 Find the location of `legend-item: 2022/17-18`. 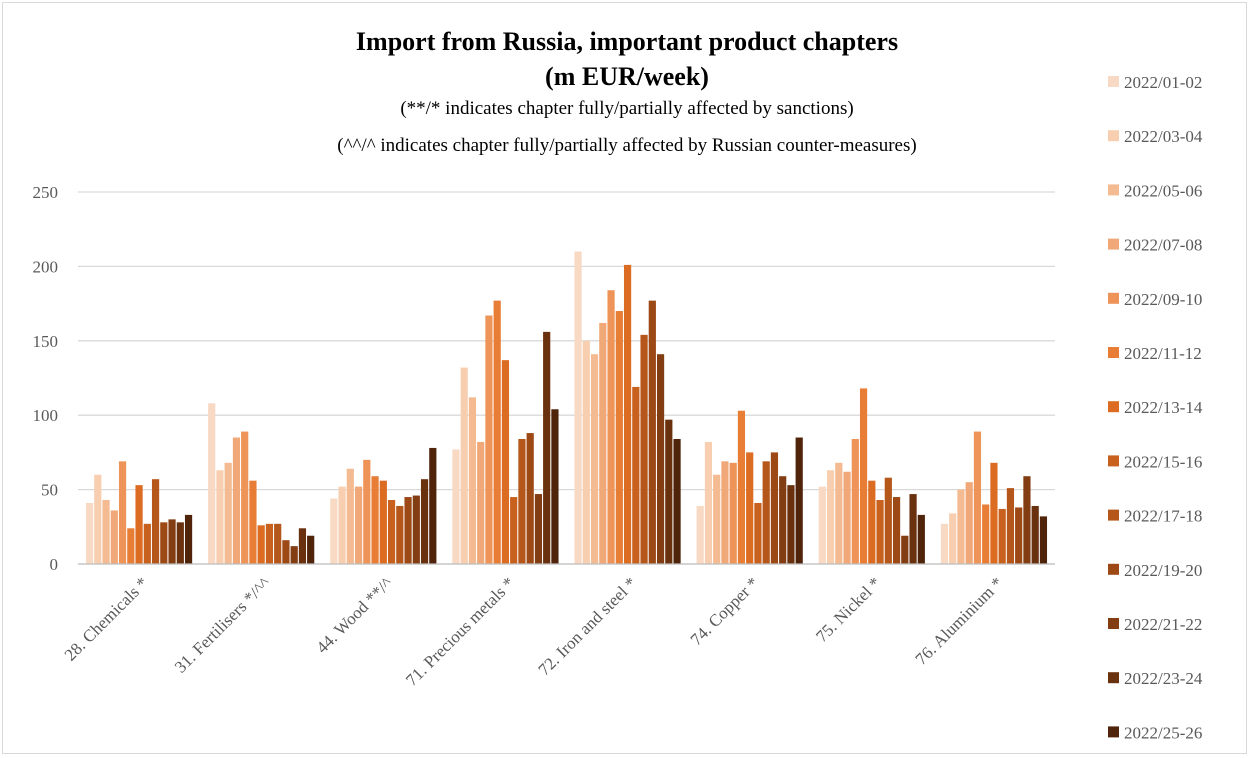

legend-item: 2022/17-18 is located at coordinates (1155, 516).